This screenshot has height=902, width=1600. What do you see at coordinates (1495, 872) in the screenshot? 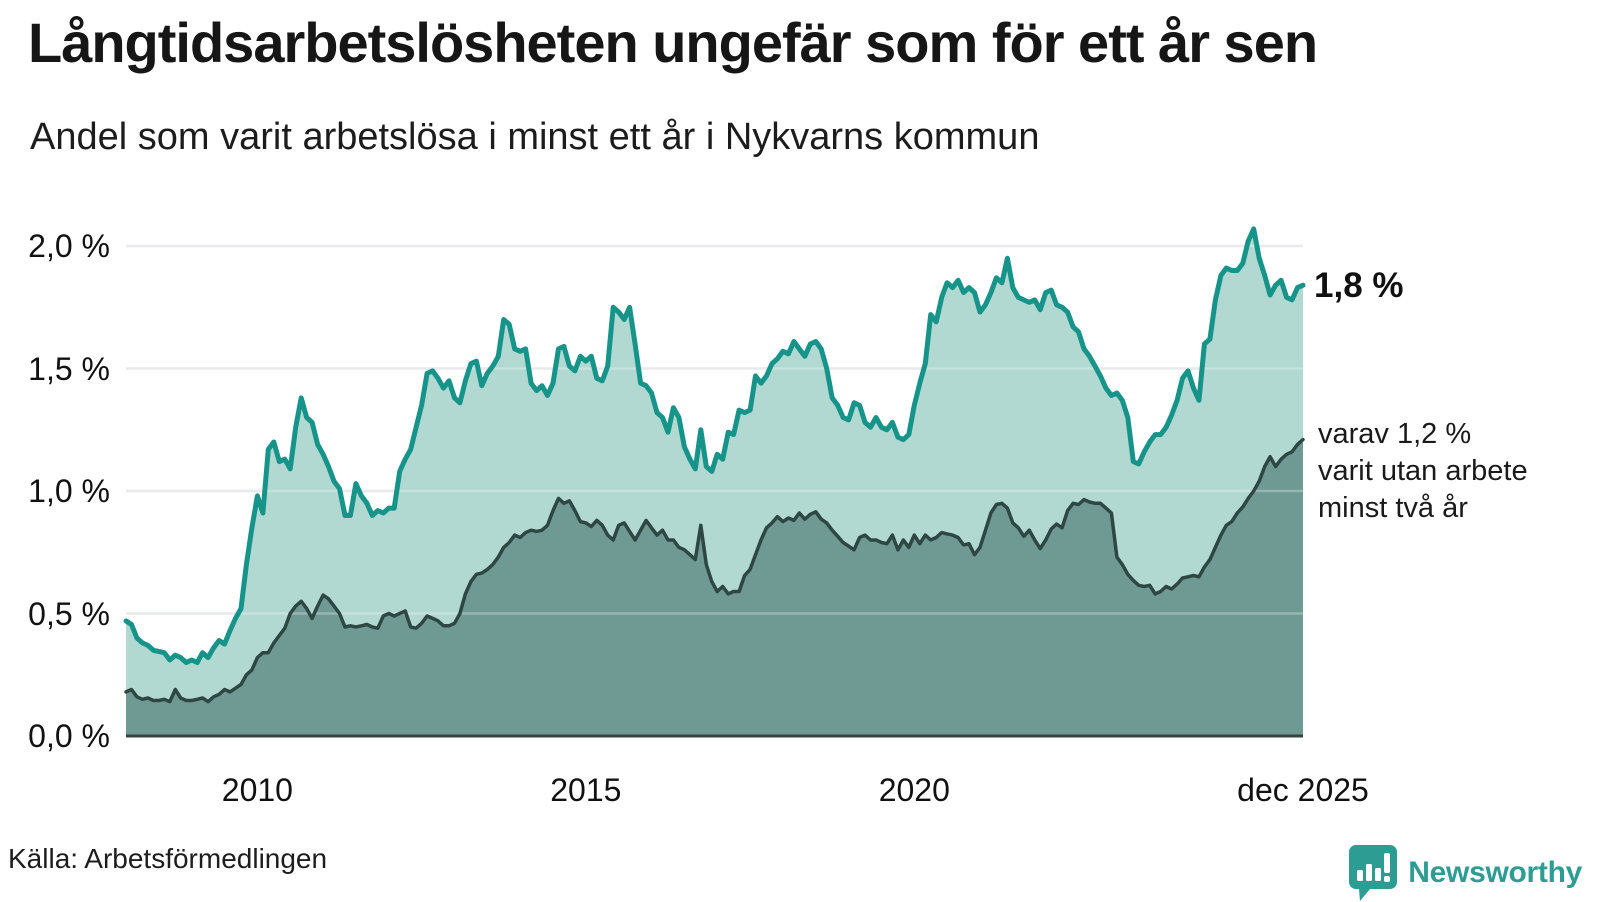
I see `newsworthy-wordmark: Newsworthy` at bounding box center [1495, 872].